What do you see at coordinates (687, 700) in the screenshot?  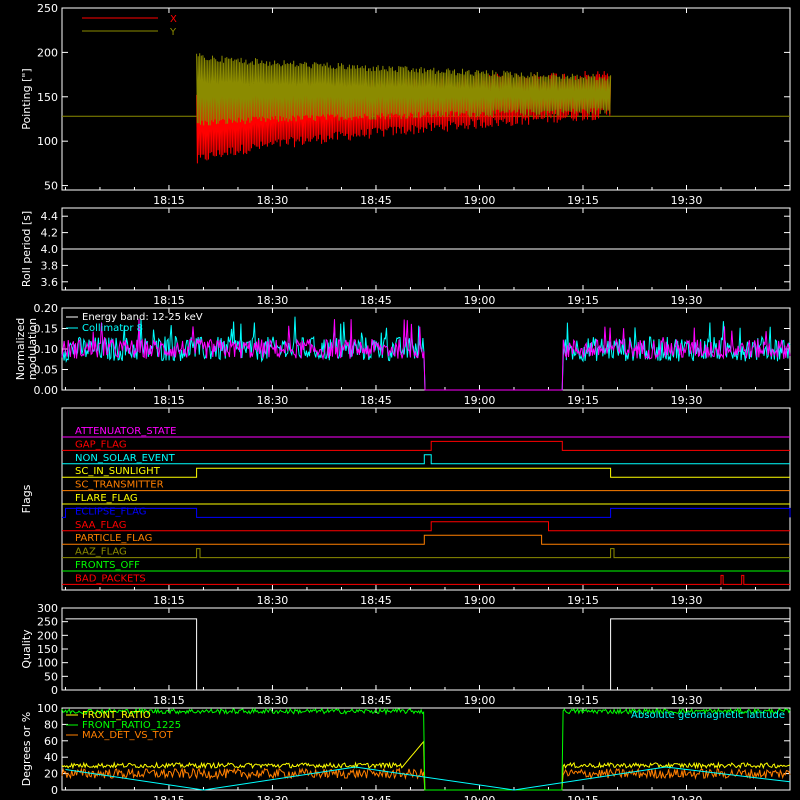 I see `quality-x-tick-label: 19:30` at bounding box center [687, 700].